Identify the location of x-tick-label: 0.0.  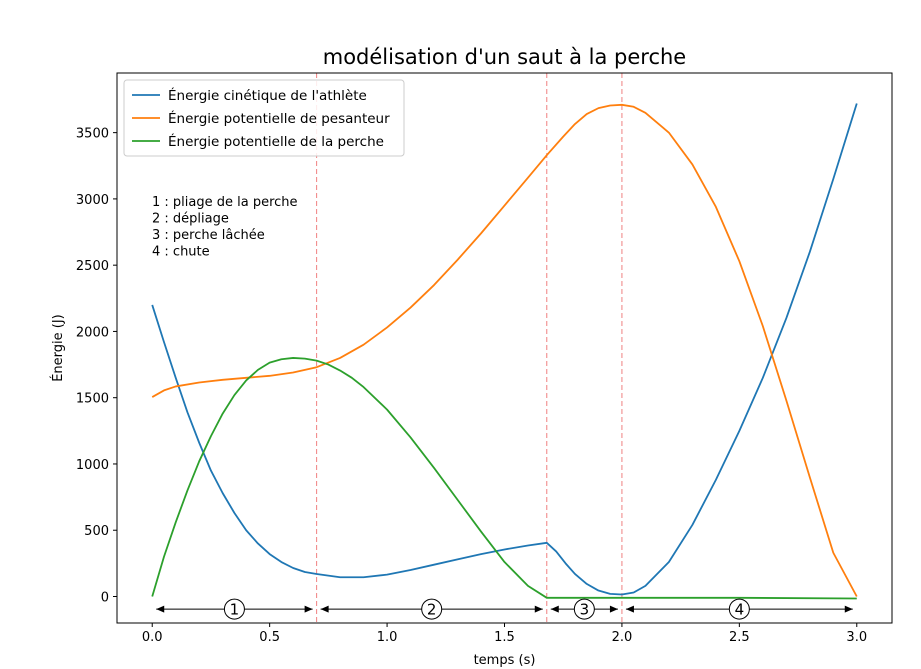
(152, 637).